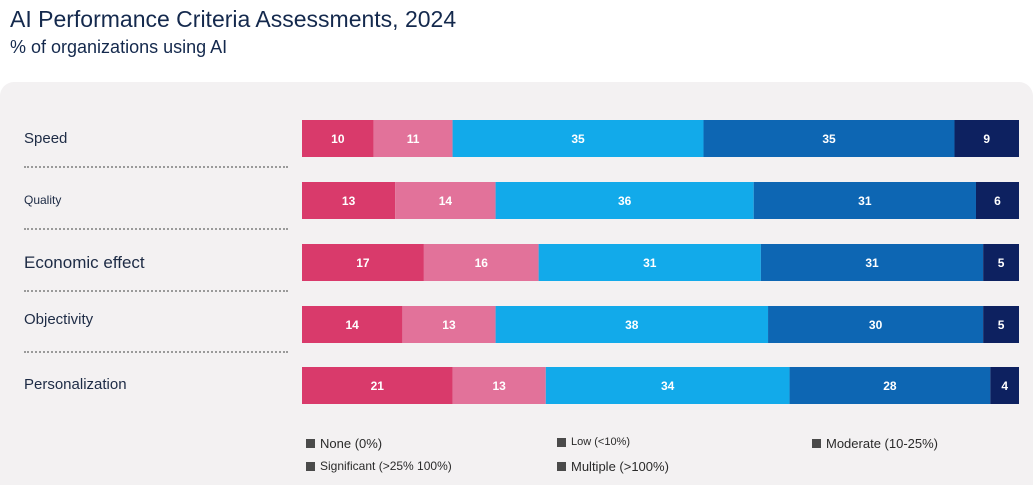  I want to click on legend-item-none: None (0%), so click(344, 443).